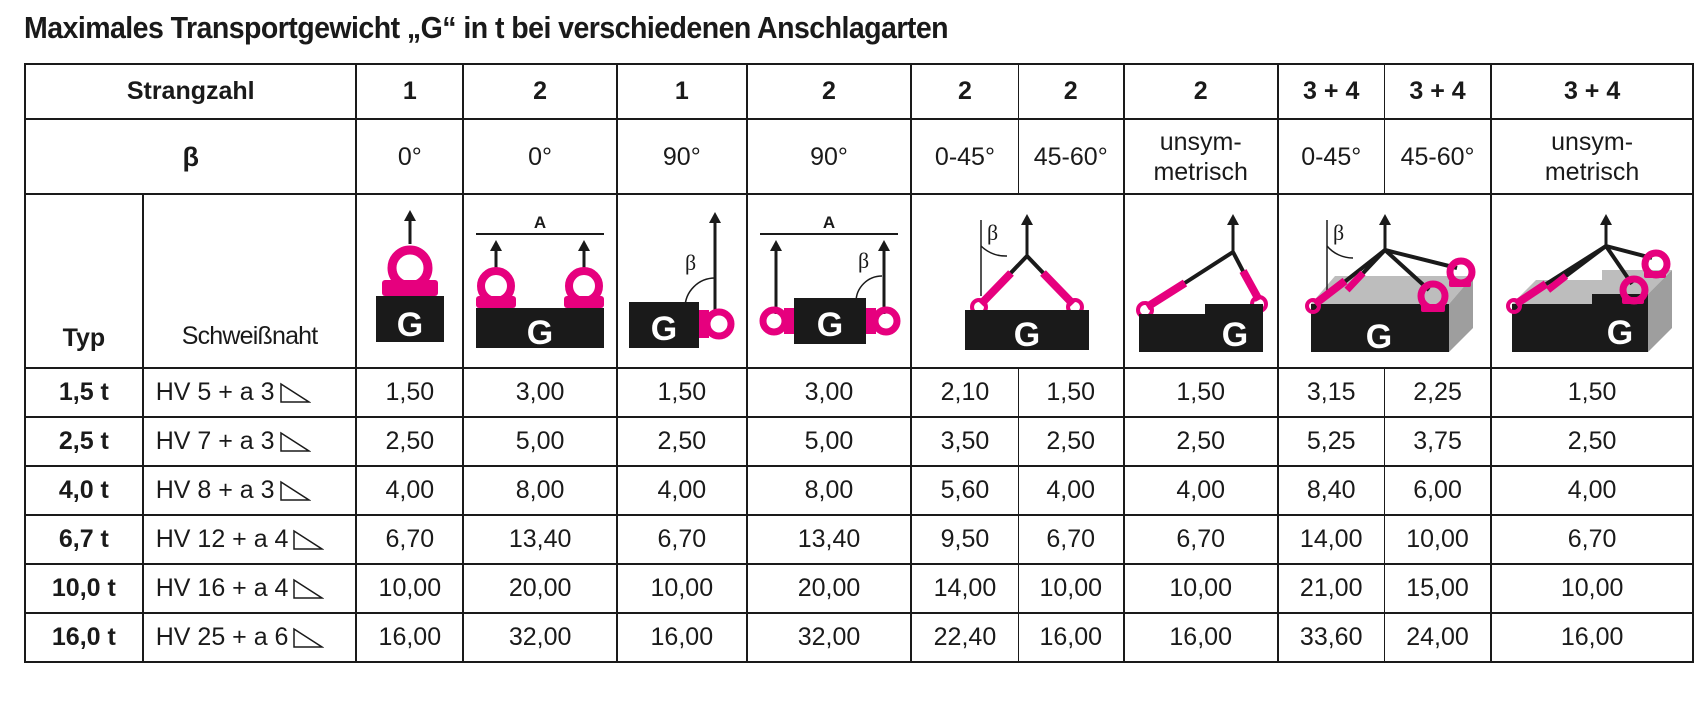 This screenshot has height=715, width=1707. I want to click on value-cell: 32,00, so click(540, 637).